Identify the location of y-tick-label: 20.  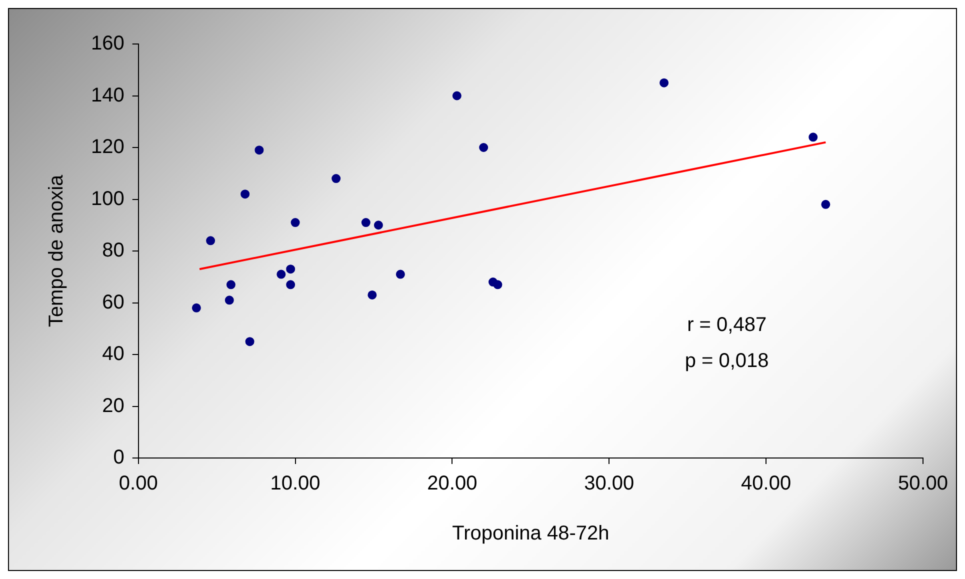
(113, 405).